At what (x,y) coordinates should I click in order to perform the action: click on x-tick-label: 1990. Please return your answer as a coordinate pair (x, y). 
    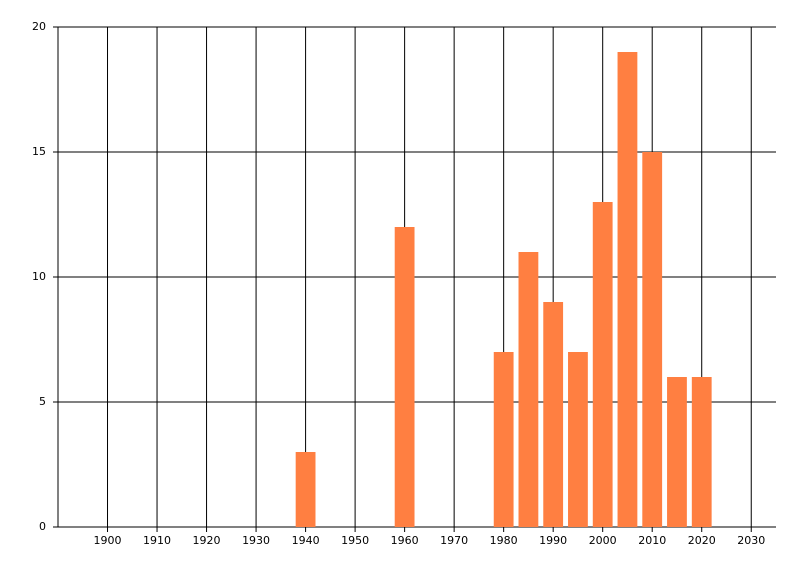
    Looking at the image, I should click on (553, 540).